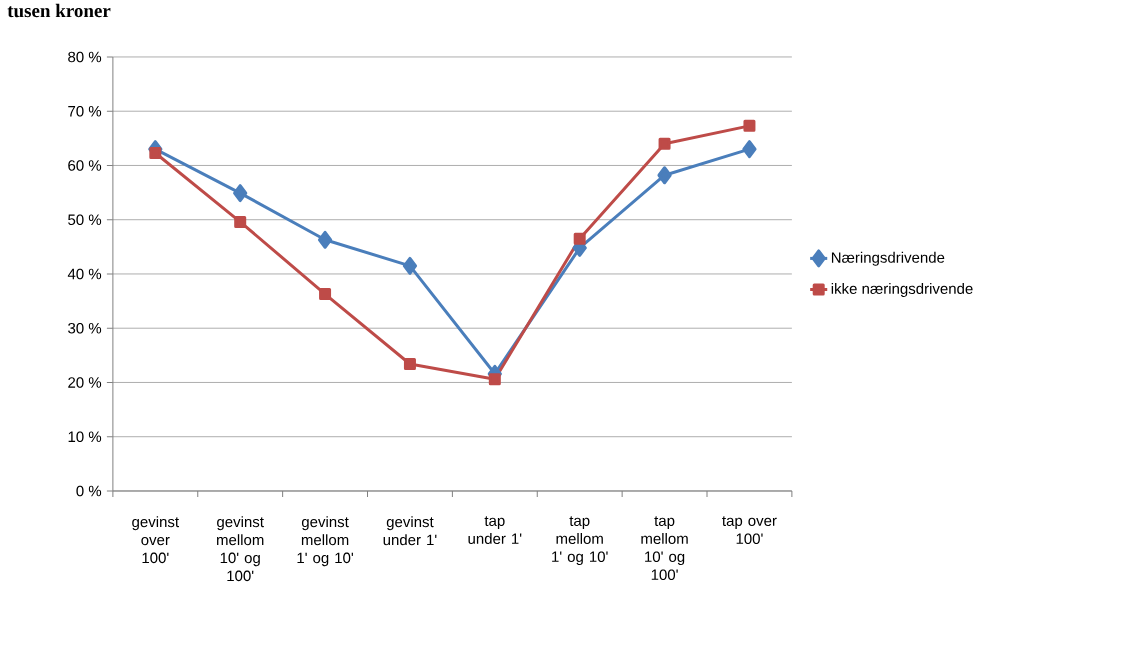  I want to click on x-tick-label: tap mellom 10' og 100', so click(664, 548).